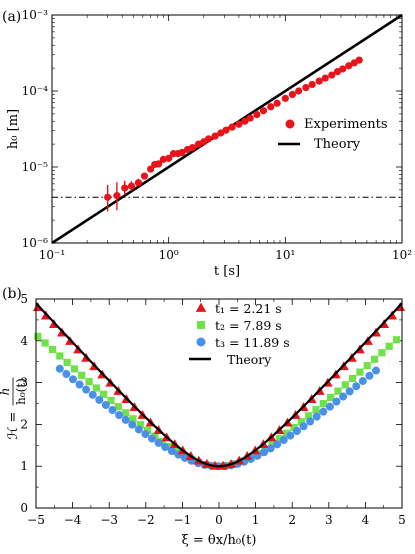 This screenshot has height=554, width=415. I want to click on x-tick-label: 10¹, so click(285, 255).